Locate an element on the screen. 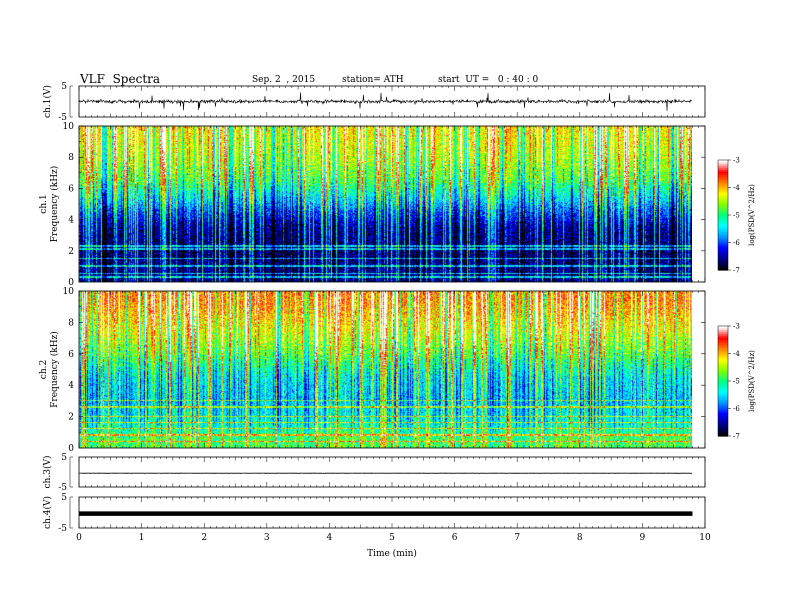 This screenshot has width=792, height=612. freq-tick-label: 0 is located at coordinates (71, 283).